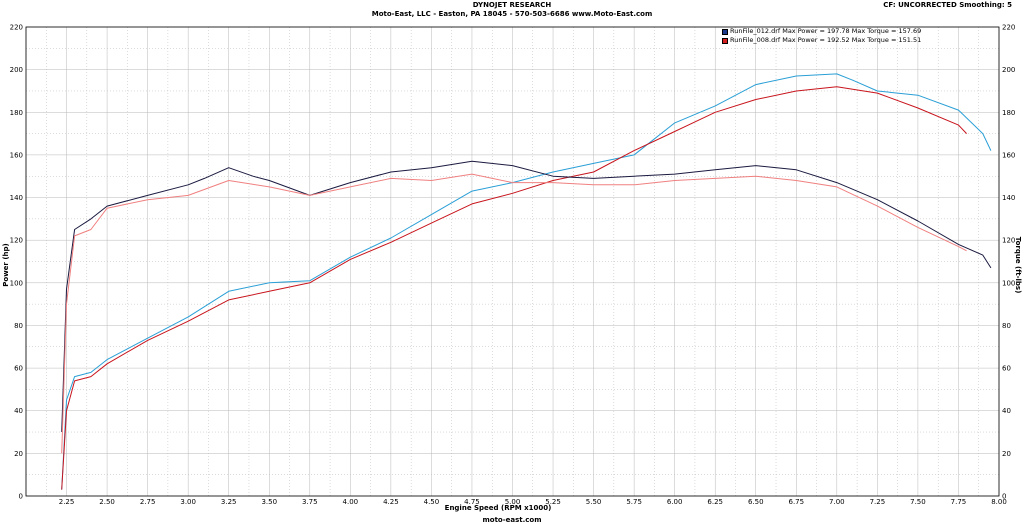  I want to click on chart-title: DYNOJET RESEARCH, so click(512, 5).